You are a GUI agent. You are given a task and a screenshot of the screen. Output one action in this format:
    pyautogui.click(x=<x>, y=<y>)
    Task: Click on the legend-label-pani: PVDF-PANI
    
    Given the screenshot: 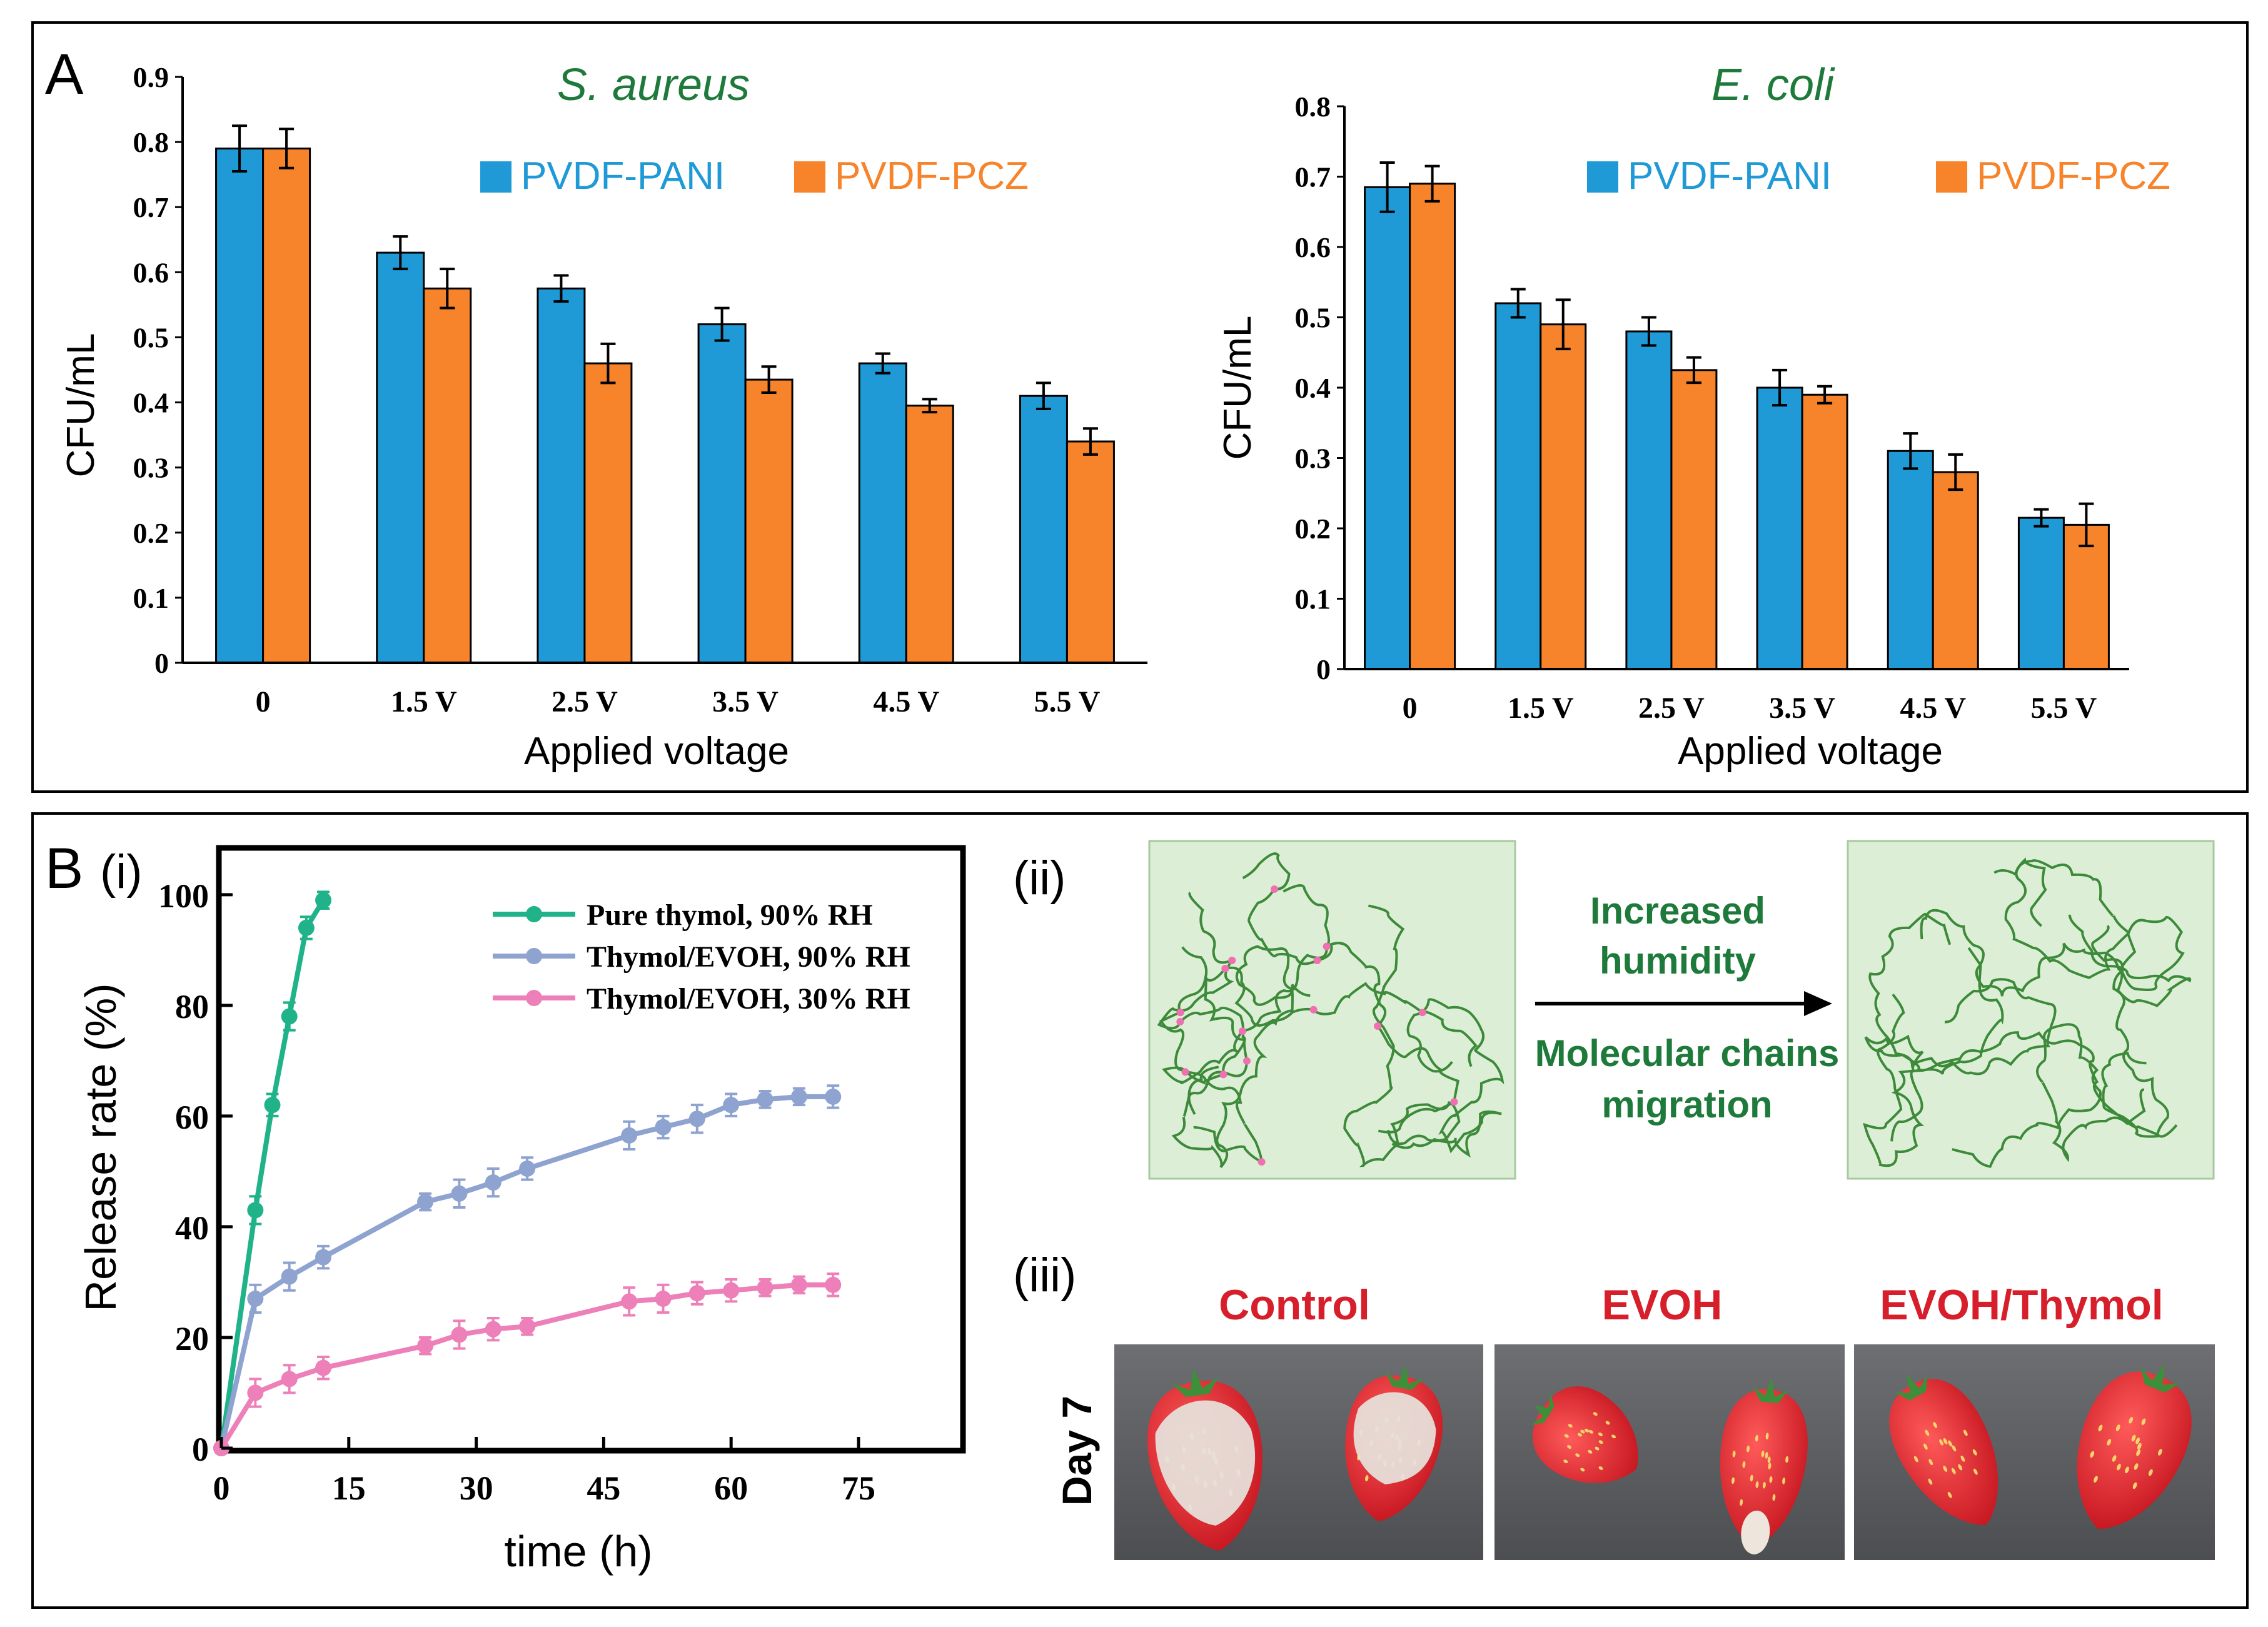 What is the action you would take?
    pyautogui.click(x=623, y=176)
    